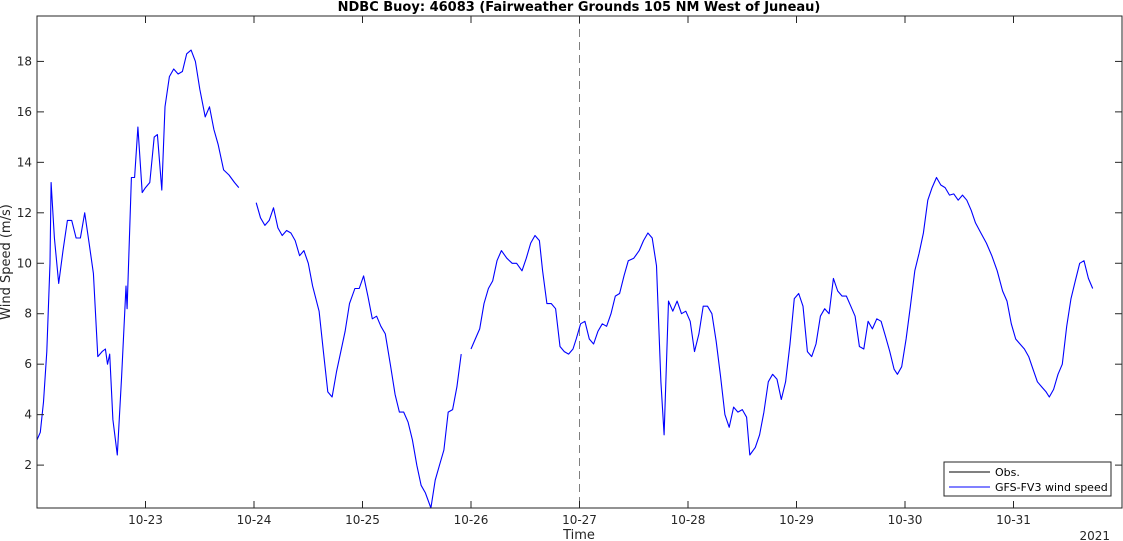 The image size is (1123, 541). What do you see at coordinates (24, 112) in the screenshot?
I see `y-tick-label: 16` at bounding box center [24, 112].